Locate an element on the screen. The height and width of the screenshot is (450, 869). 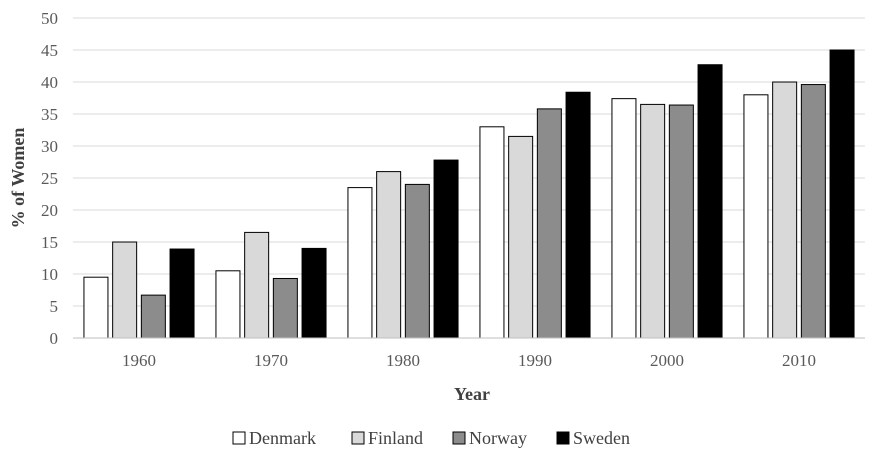
x-tick-label: 1990 is located at coordinates (535, 360).